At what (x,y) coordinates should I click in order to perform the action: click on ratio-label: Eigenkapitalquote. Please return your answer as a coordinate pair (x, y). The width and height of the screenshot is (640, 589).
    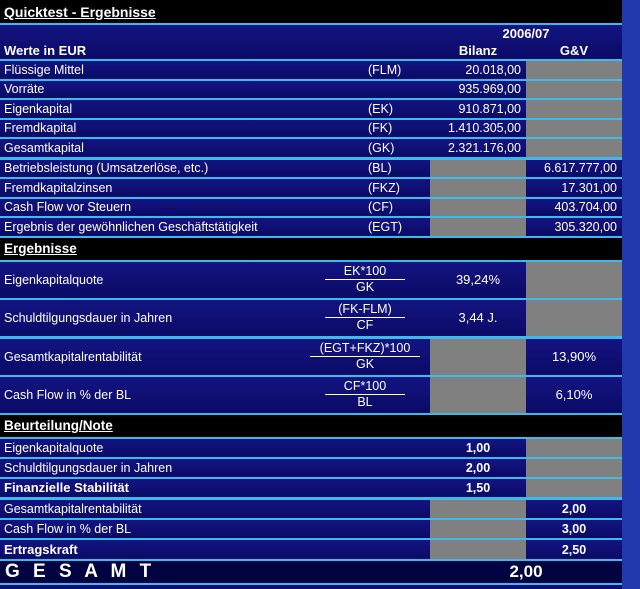
    Looking at the image, I should click on (54, 279).